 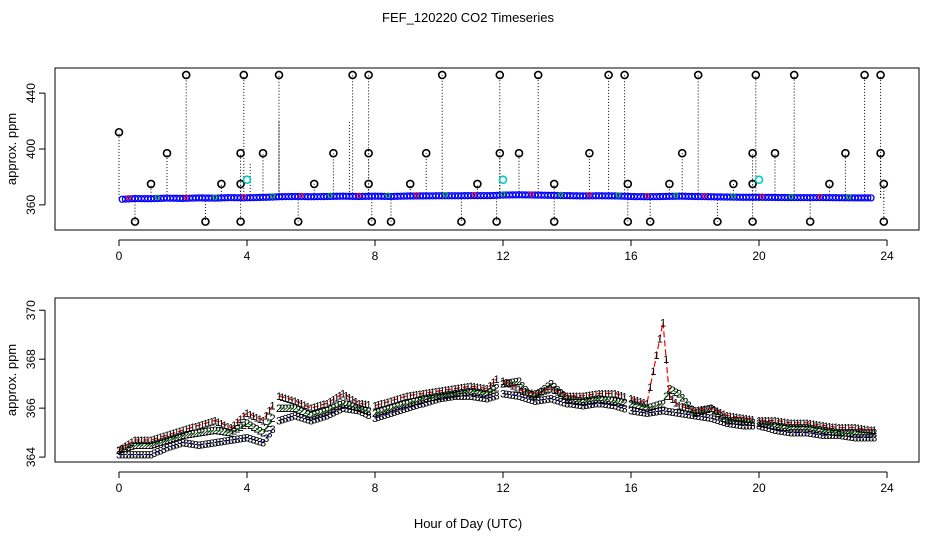 What do you see at coordinates (887, 256) in the screenshot?
I see `x-tick-label: 24` at bounding box center [887, 256].